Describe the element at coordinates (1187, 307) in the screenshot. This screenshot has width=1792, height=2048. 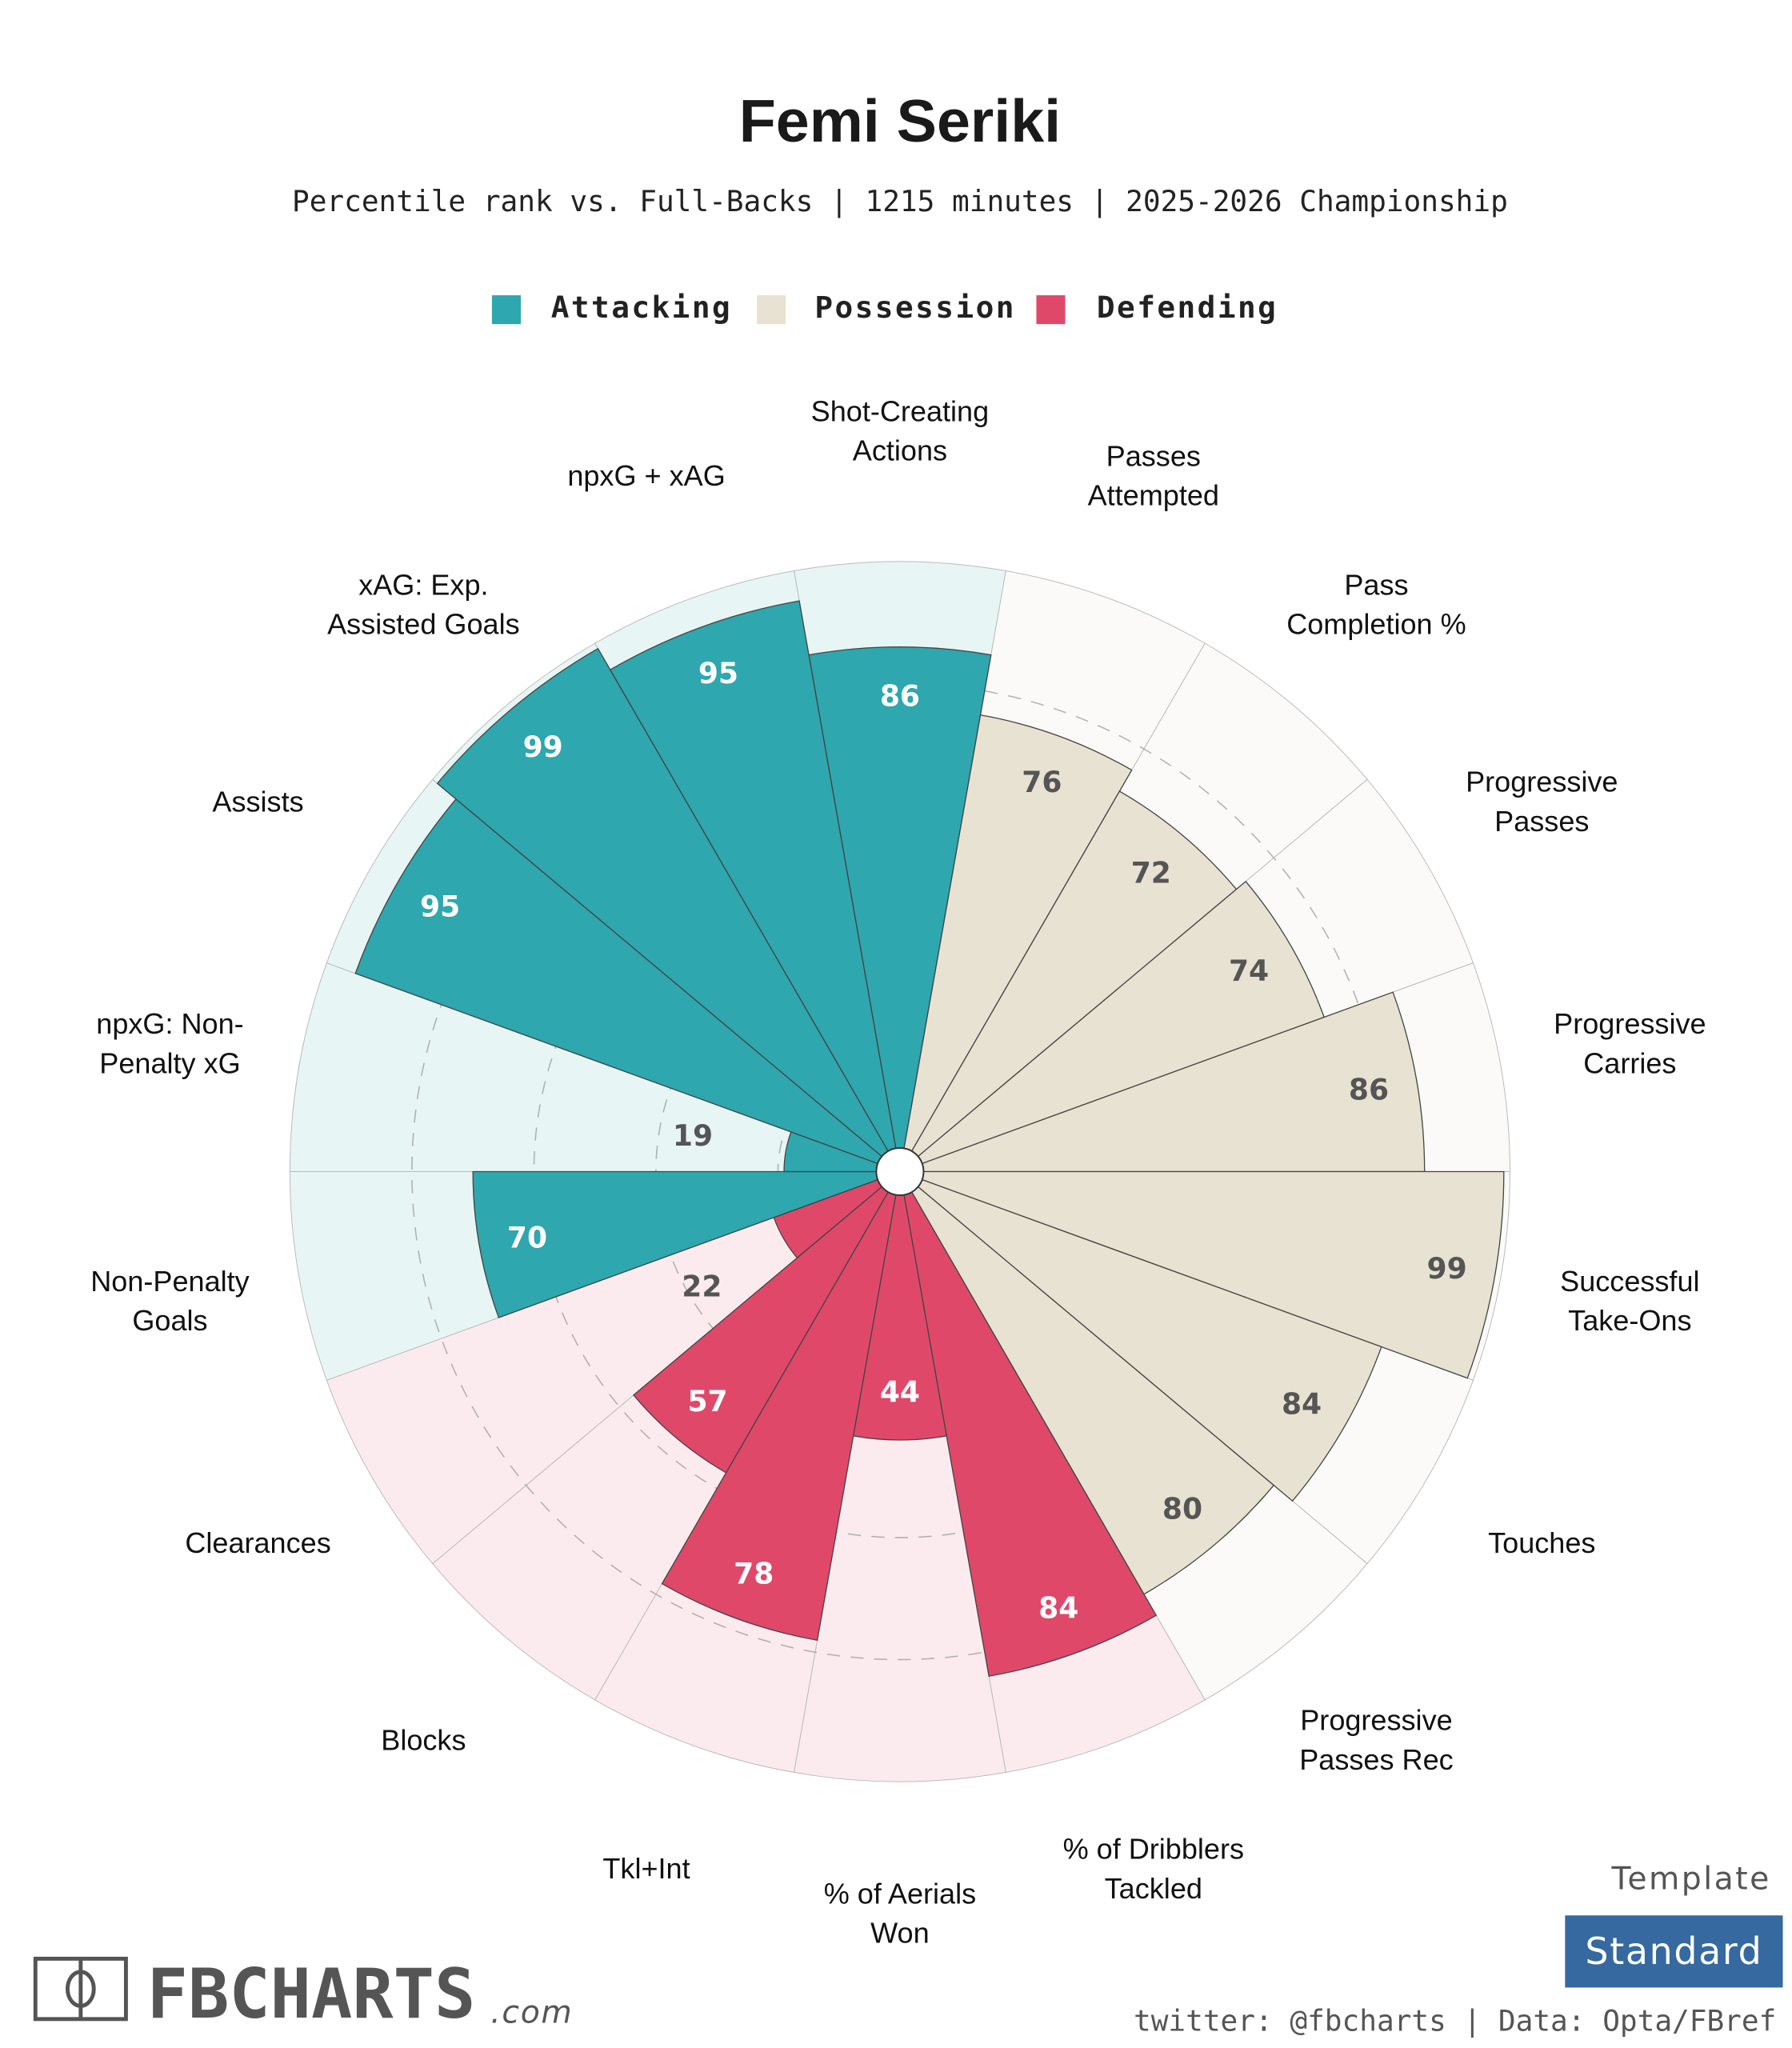
I see `legend-label-defending: Defending` at that location.